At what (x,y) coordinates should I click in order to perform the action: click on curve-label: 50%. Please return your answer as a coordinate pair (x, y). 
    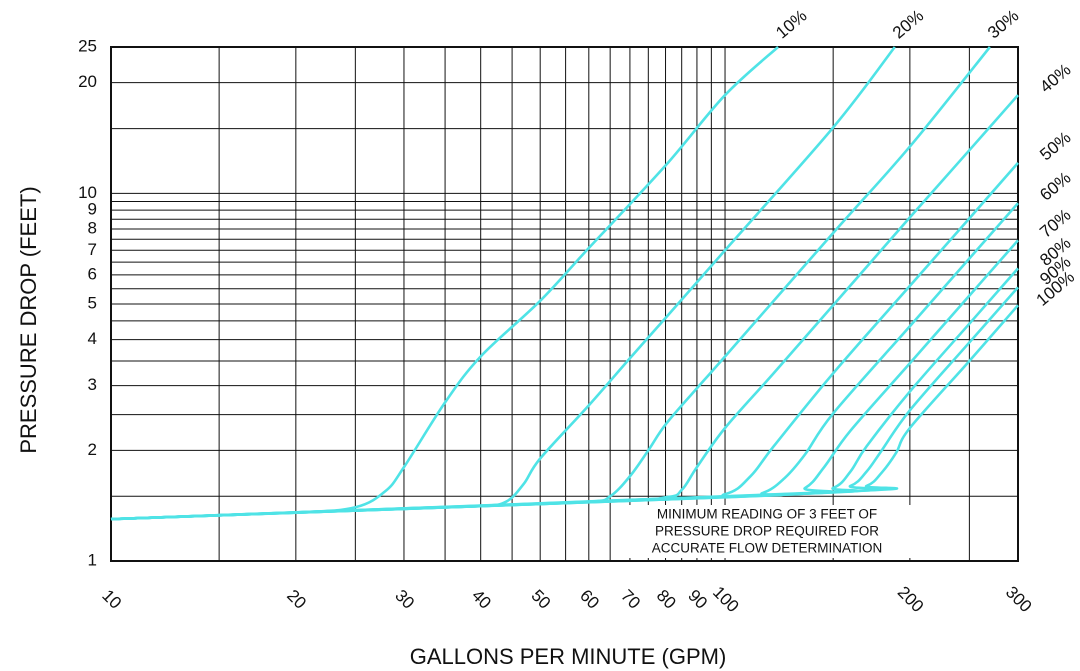
    Looking at the image, I should click on (1055, 146).